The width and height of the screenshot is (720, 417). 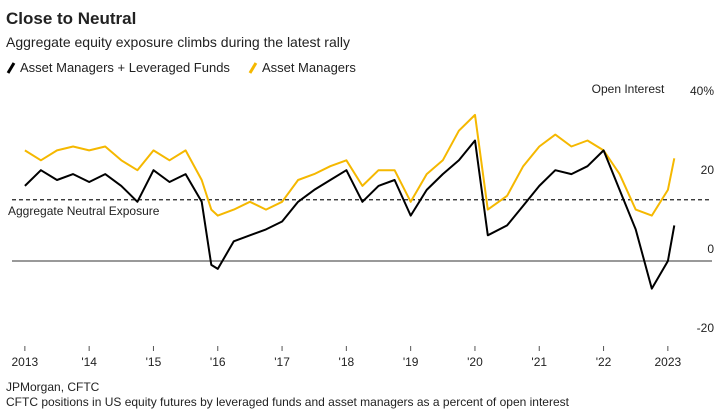 What do you see at coordinates (309, 67) in the screenshot?
I see `legend-label: Asset Managers` at bounding box center [309, 67].